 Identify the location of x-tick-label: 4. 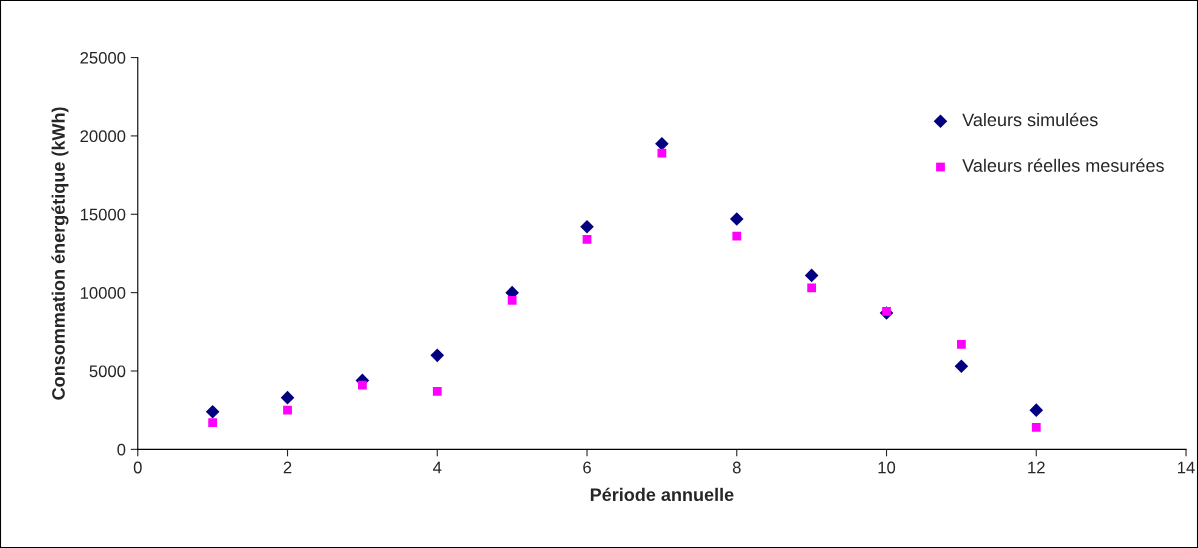
(437, 467).